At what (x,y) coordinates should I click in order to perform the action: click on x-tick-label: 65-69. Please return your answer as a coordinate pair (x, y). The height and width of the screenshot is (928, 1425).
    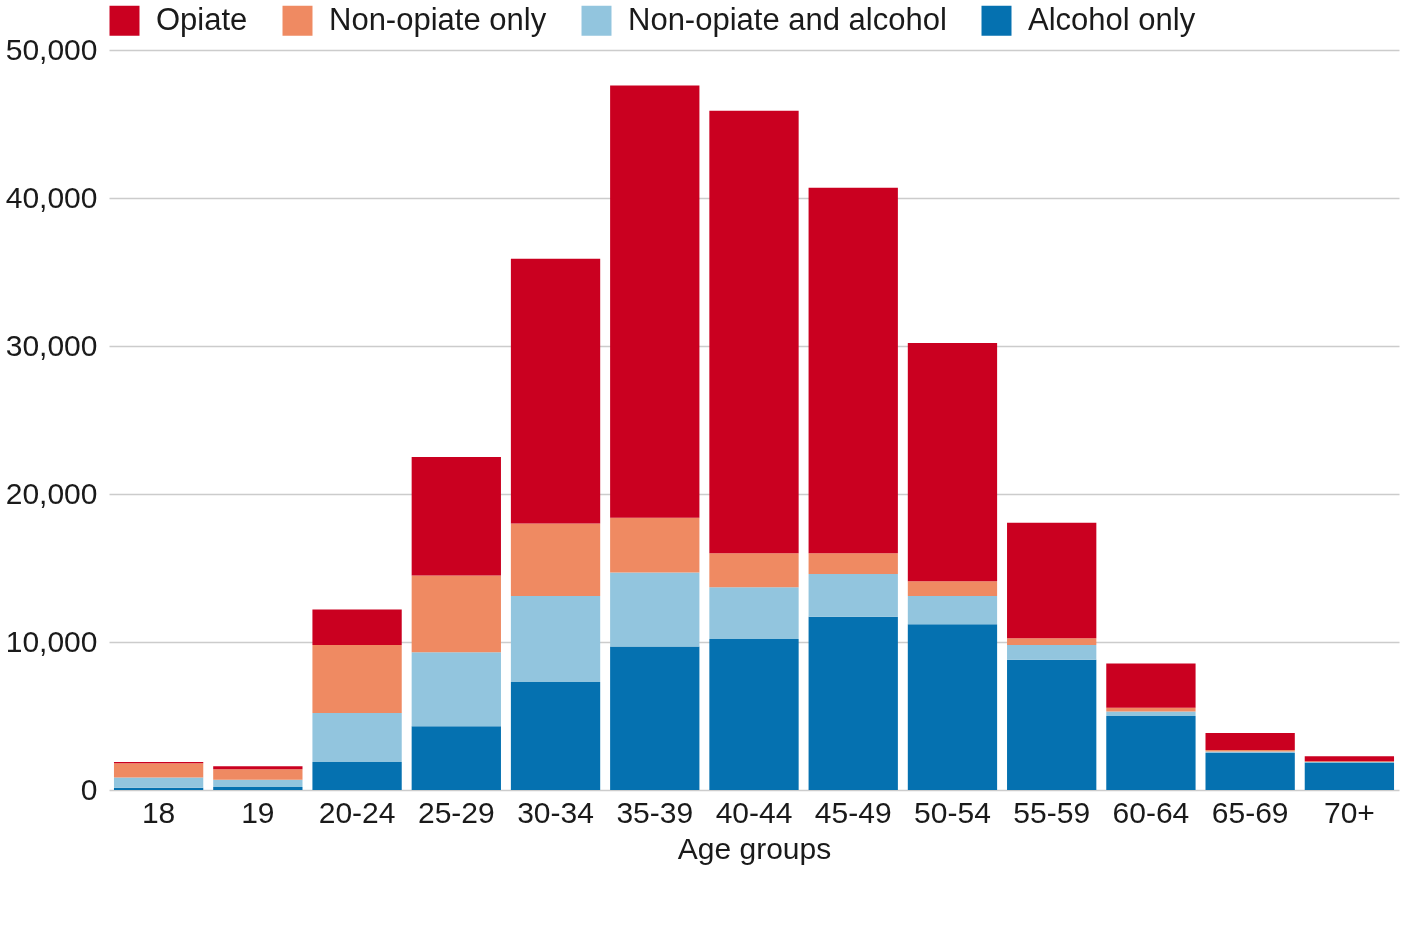
    Looking at the image, I should click on (1250, 812).